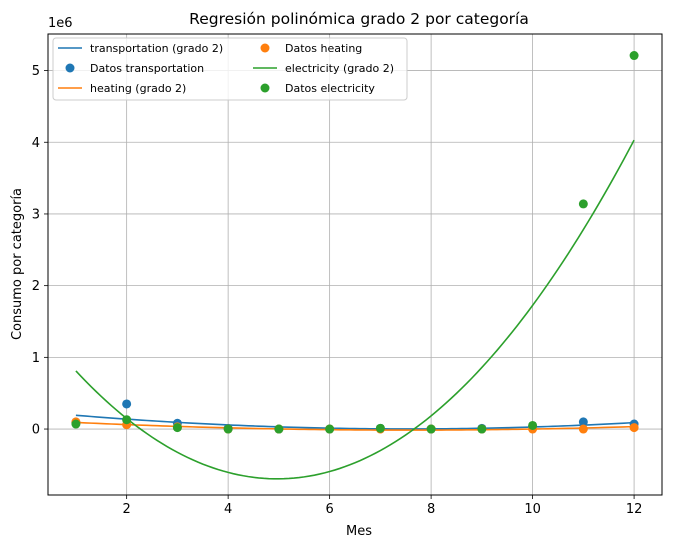 The image size is (678, 548). I want to click on legend-label: Datos electricity, so click(330, 88).